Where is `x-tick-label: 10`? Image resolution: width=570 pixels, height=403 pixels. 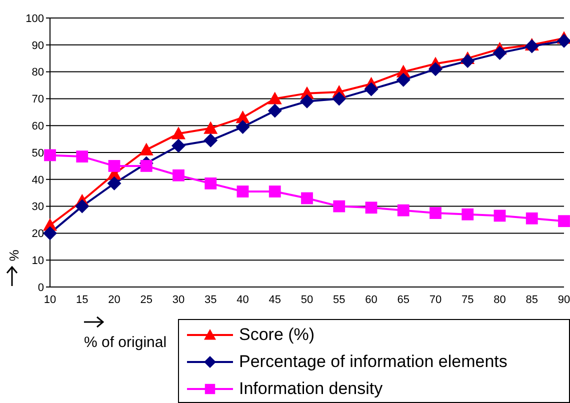
x-tick-label: 10 is located at coordinates (50, 300).